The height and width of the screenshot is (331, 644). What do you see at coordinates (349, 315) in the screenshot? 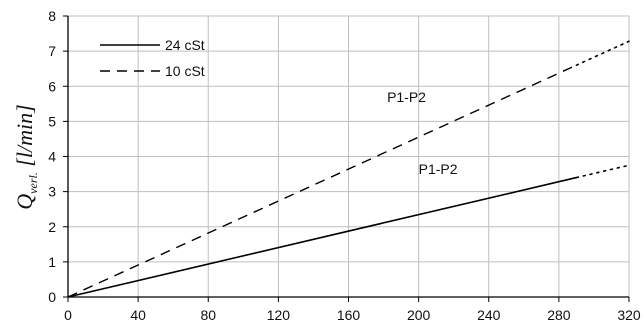
I see `x-tick-label: 160` at bounding box center [349, 315].